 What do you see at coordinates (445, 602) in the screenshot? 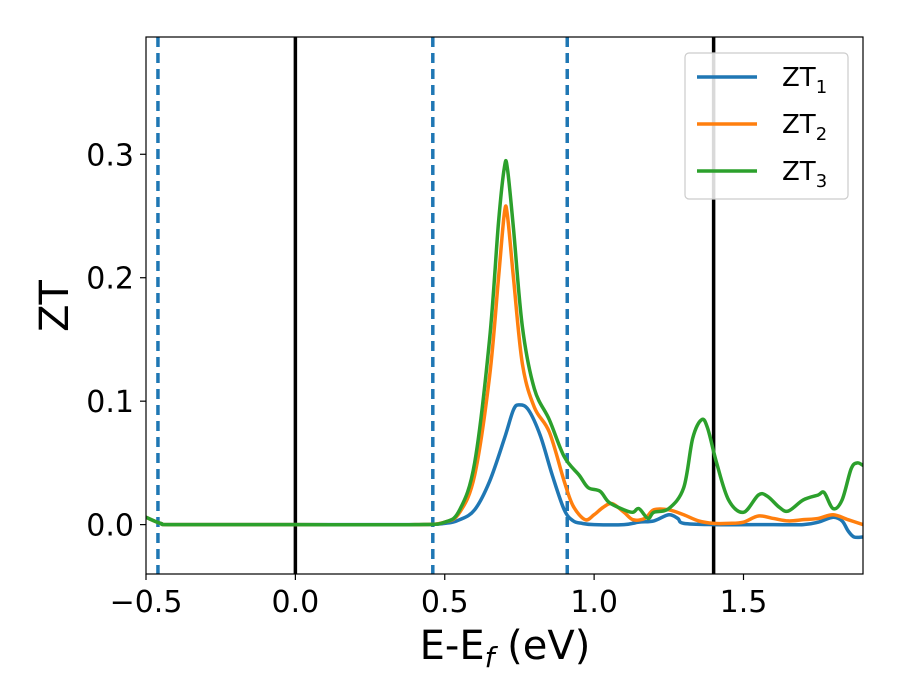
I see `x-tick-label: 0.5` at bounding box center [445, 602].